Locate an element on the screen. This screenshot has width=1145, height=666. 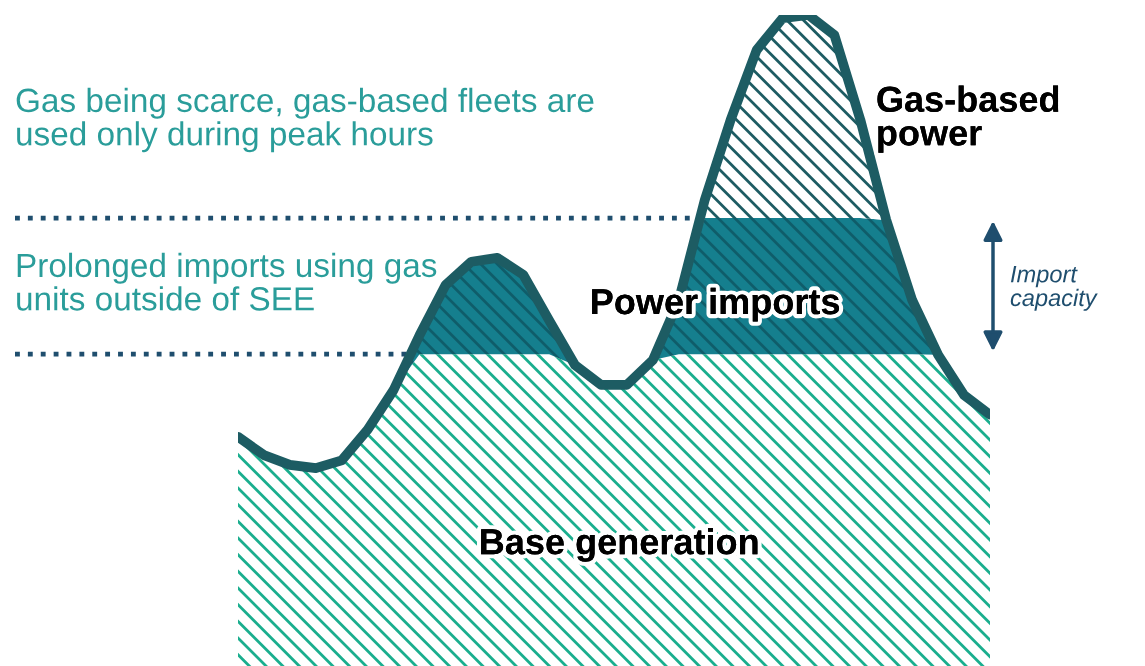
series-label: Gas-based power is located at coordinates (968, 119).